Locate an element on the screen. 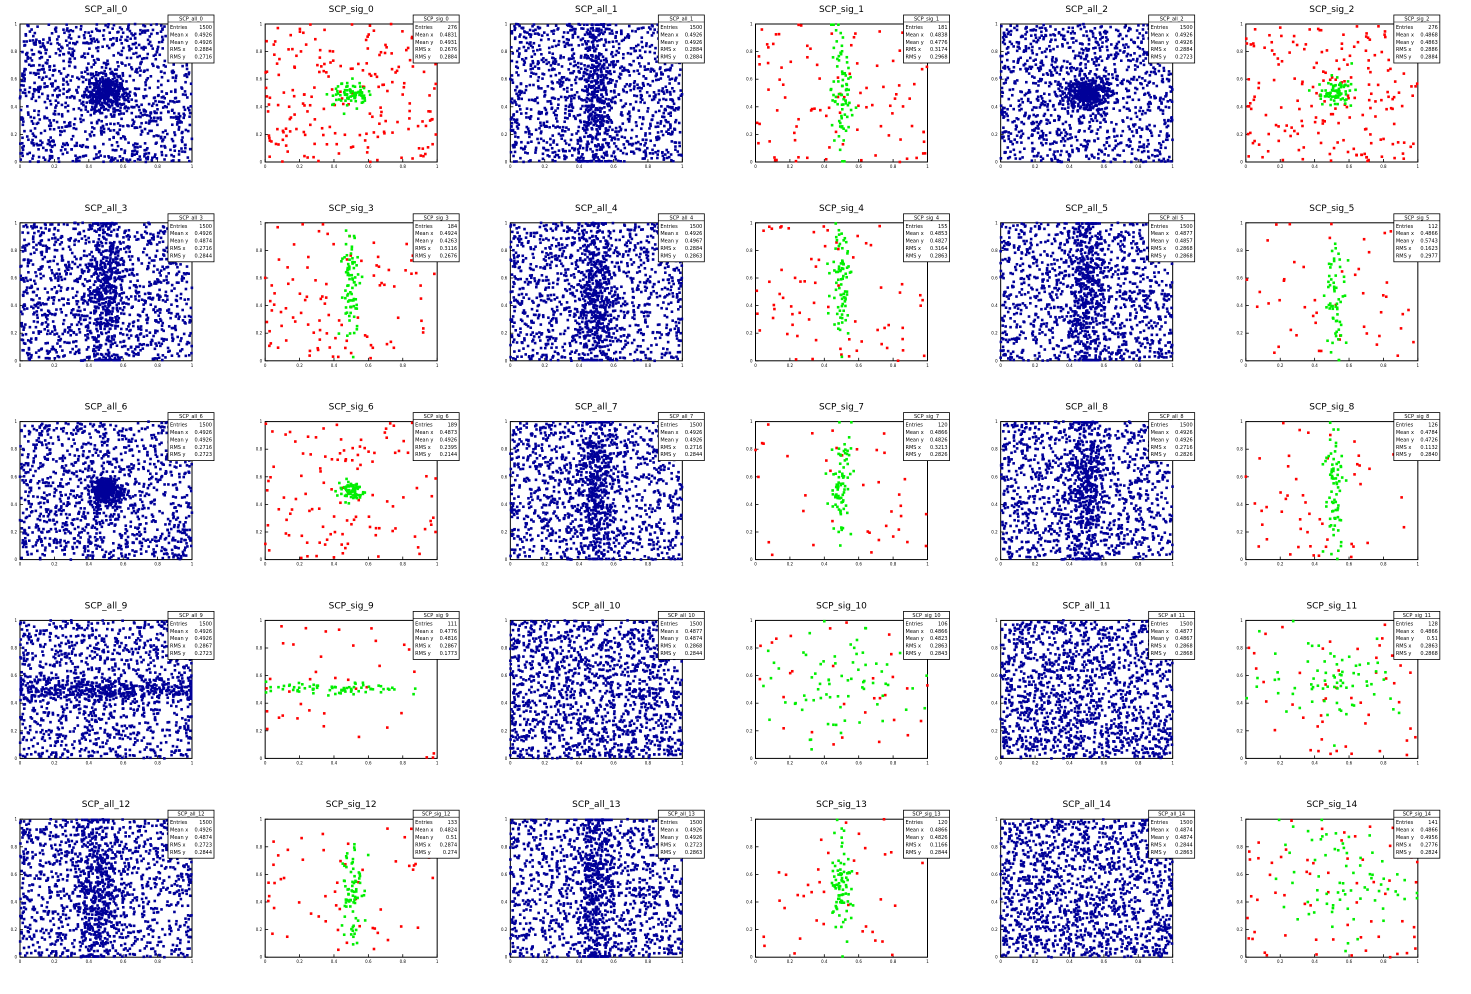 The height and width of the screenshot is (994, 1471). x-tick-label: 1 is located at coordinates (437, 166).